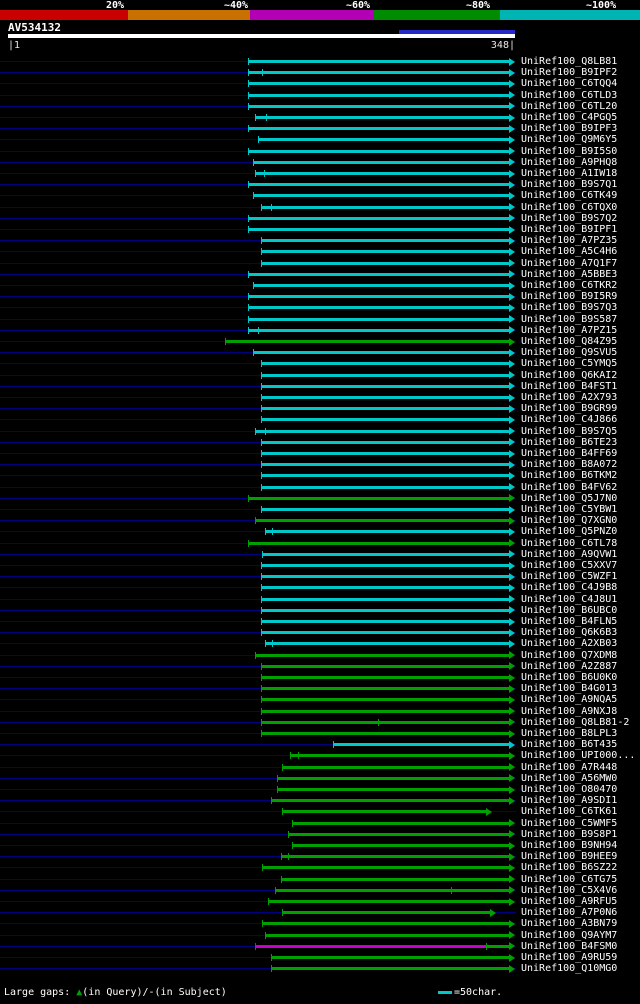  What do you see at coordinates (569, 274) in the screenshot?
I see `hit-label: UniRef100_A5BBE3` at bounding box center [569, 274].